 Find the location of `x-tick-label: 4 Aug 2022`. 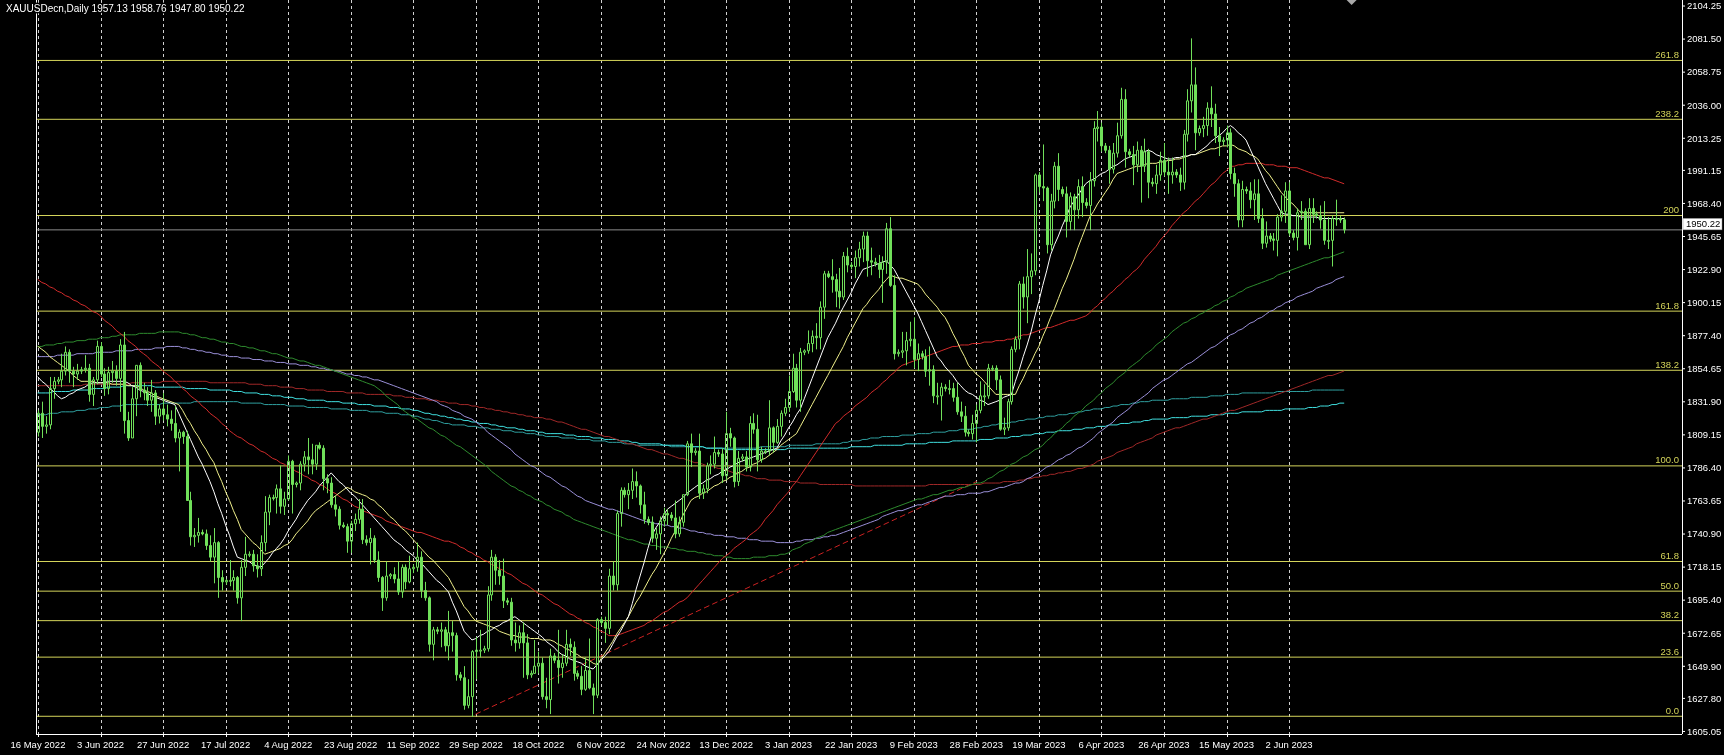

x-tick-label: 4 Aug 2022 is located at coordinates (288, 744).